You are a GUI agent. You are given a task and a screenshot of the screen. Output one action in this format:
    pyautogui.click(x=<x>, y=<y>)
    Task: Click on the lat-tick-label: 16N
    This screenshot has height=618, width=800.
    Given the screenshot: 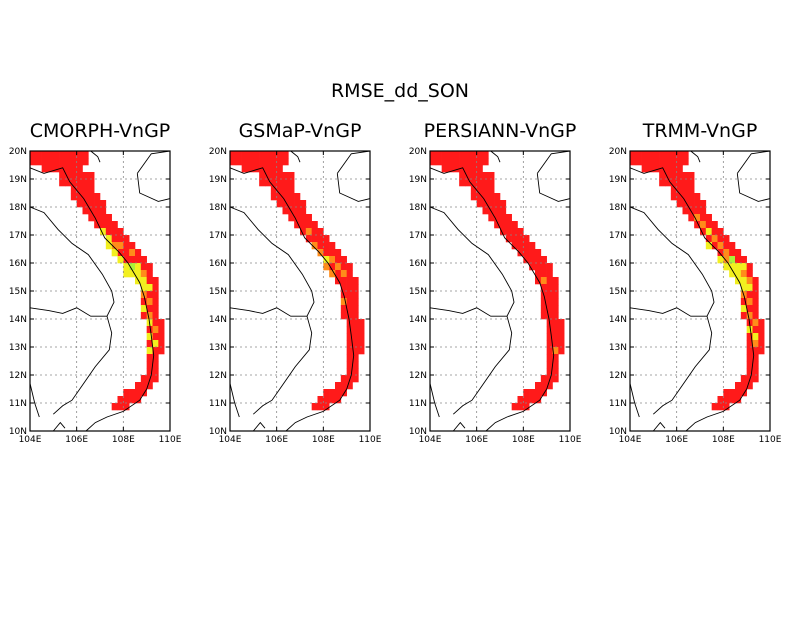 What is the action you would take?
    pyautogui.click(x=18, y=264)
    